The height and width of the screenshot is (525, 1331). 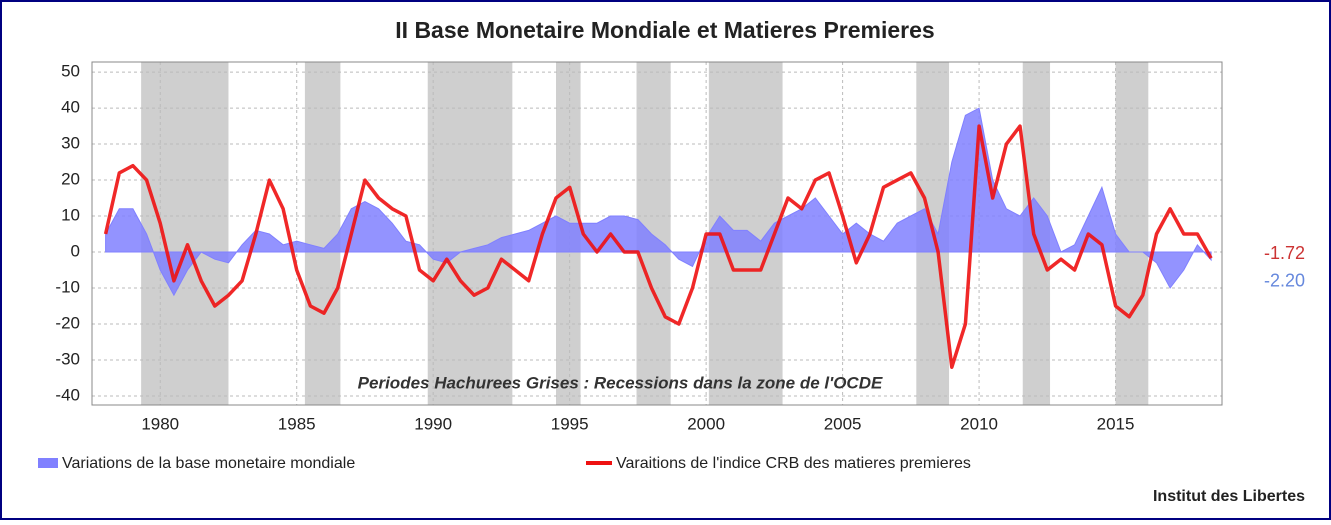 What do you see at coordinates (67, 358) in the screenshot?
I see `y-tick-label: -30` at bounding box center [67, 358].